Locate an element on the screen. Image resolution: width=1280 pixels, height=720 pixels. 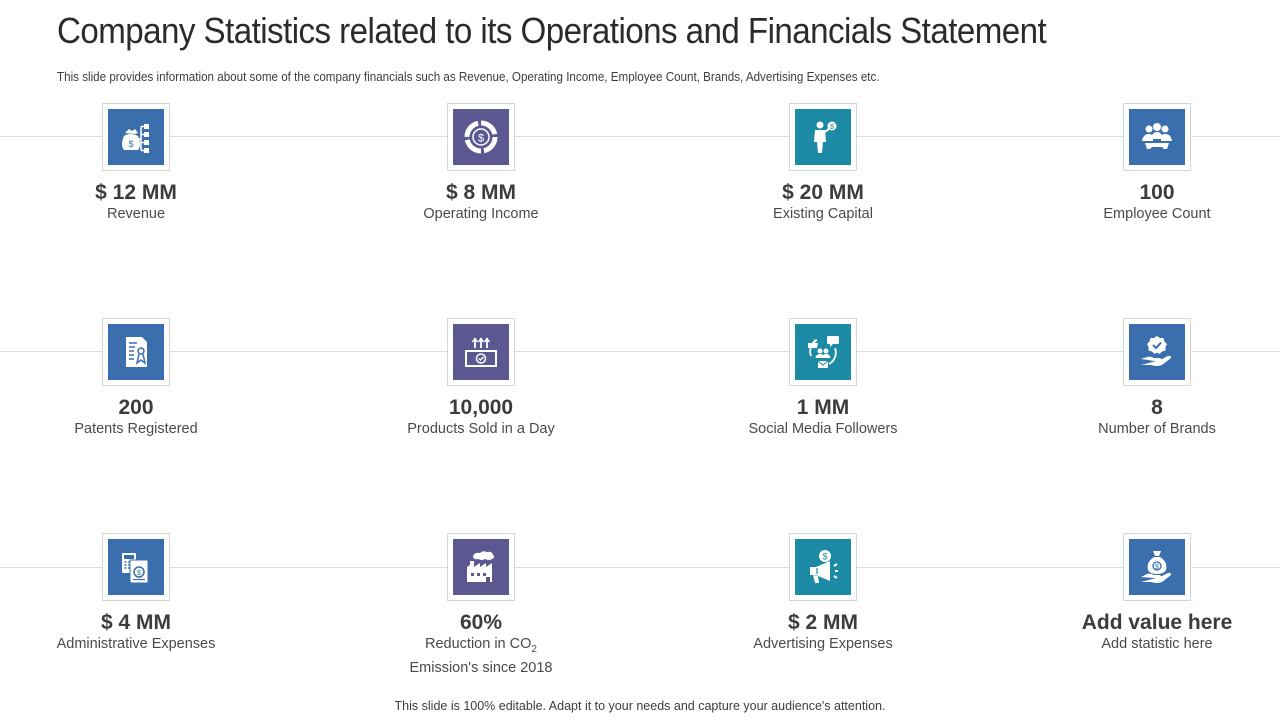
money-bag-flowchart-icon: $ is located at coordinates (136, 137).